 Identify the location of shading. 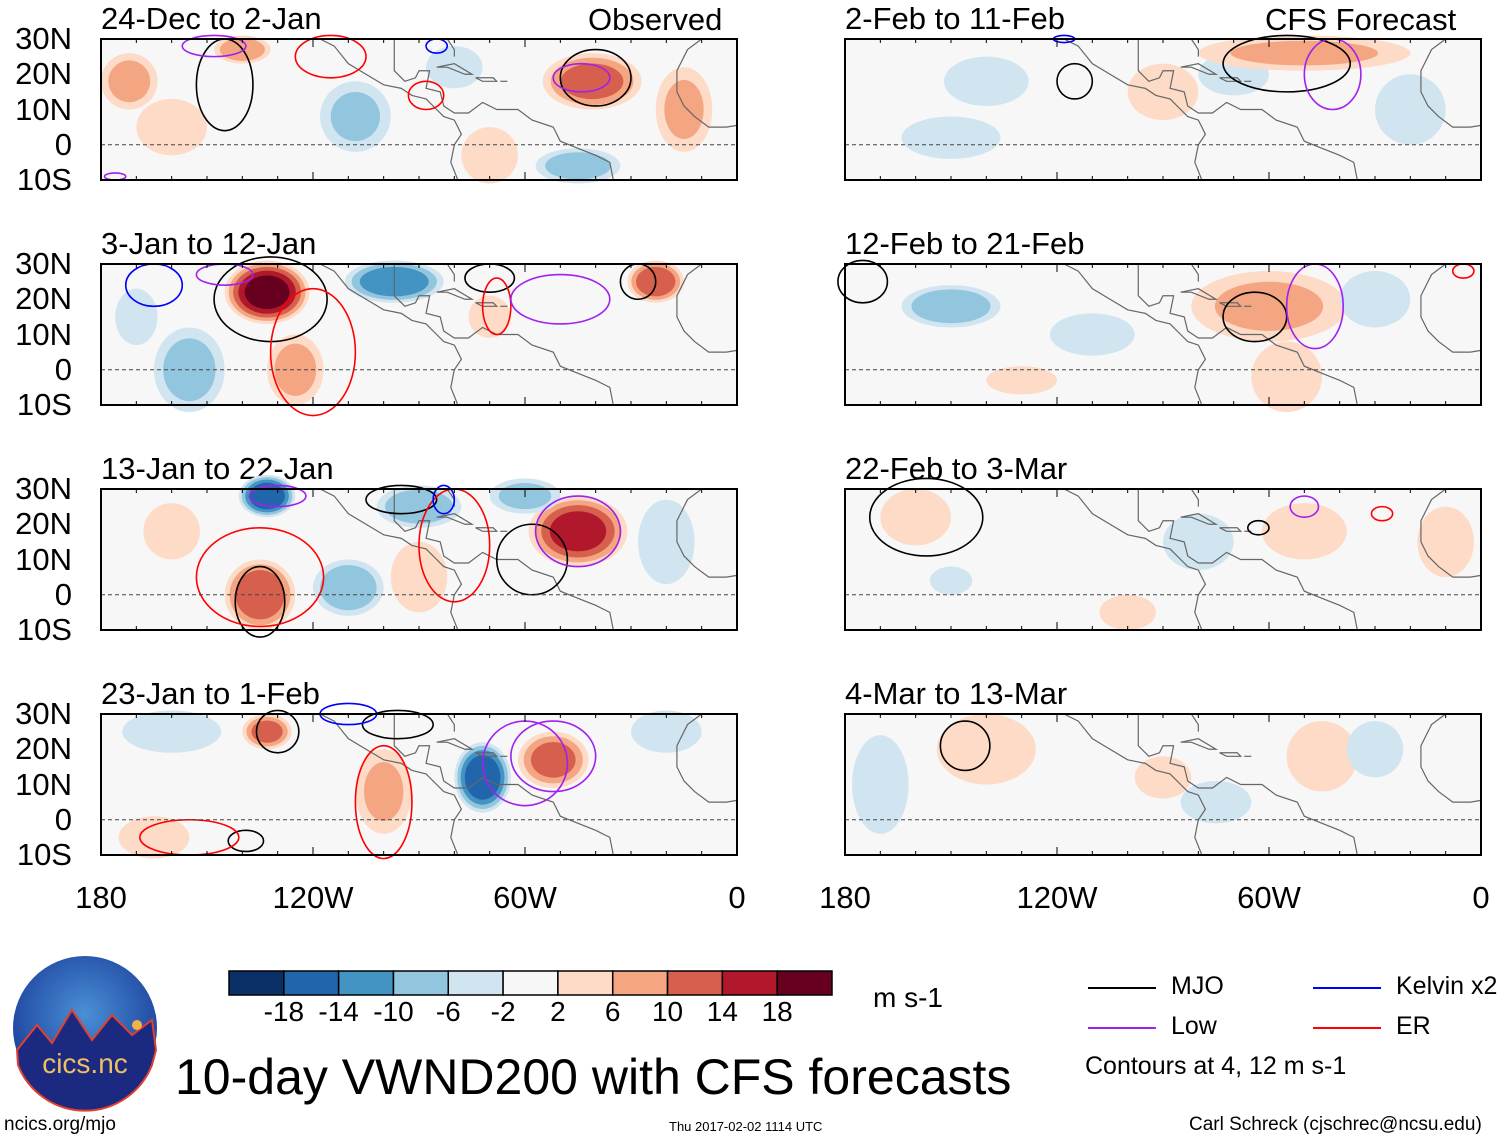
(1156, 342).